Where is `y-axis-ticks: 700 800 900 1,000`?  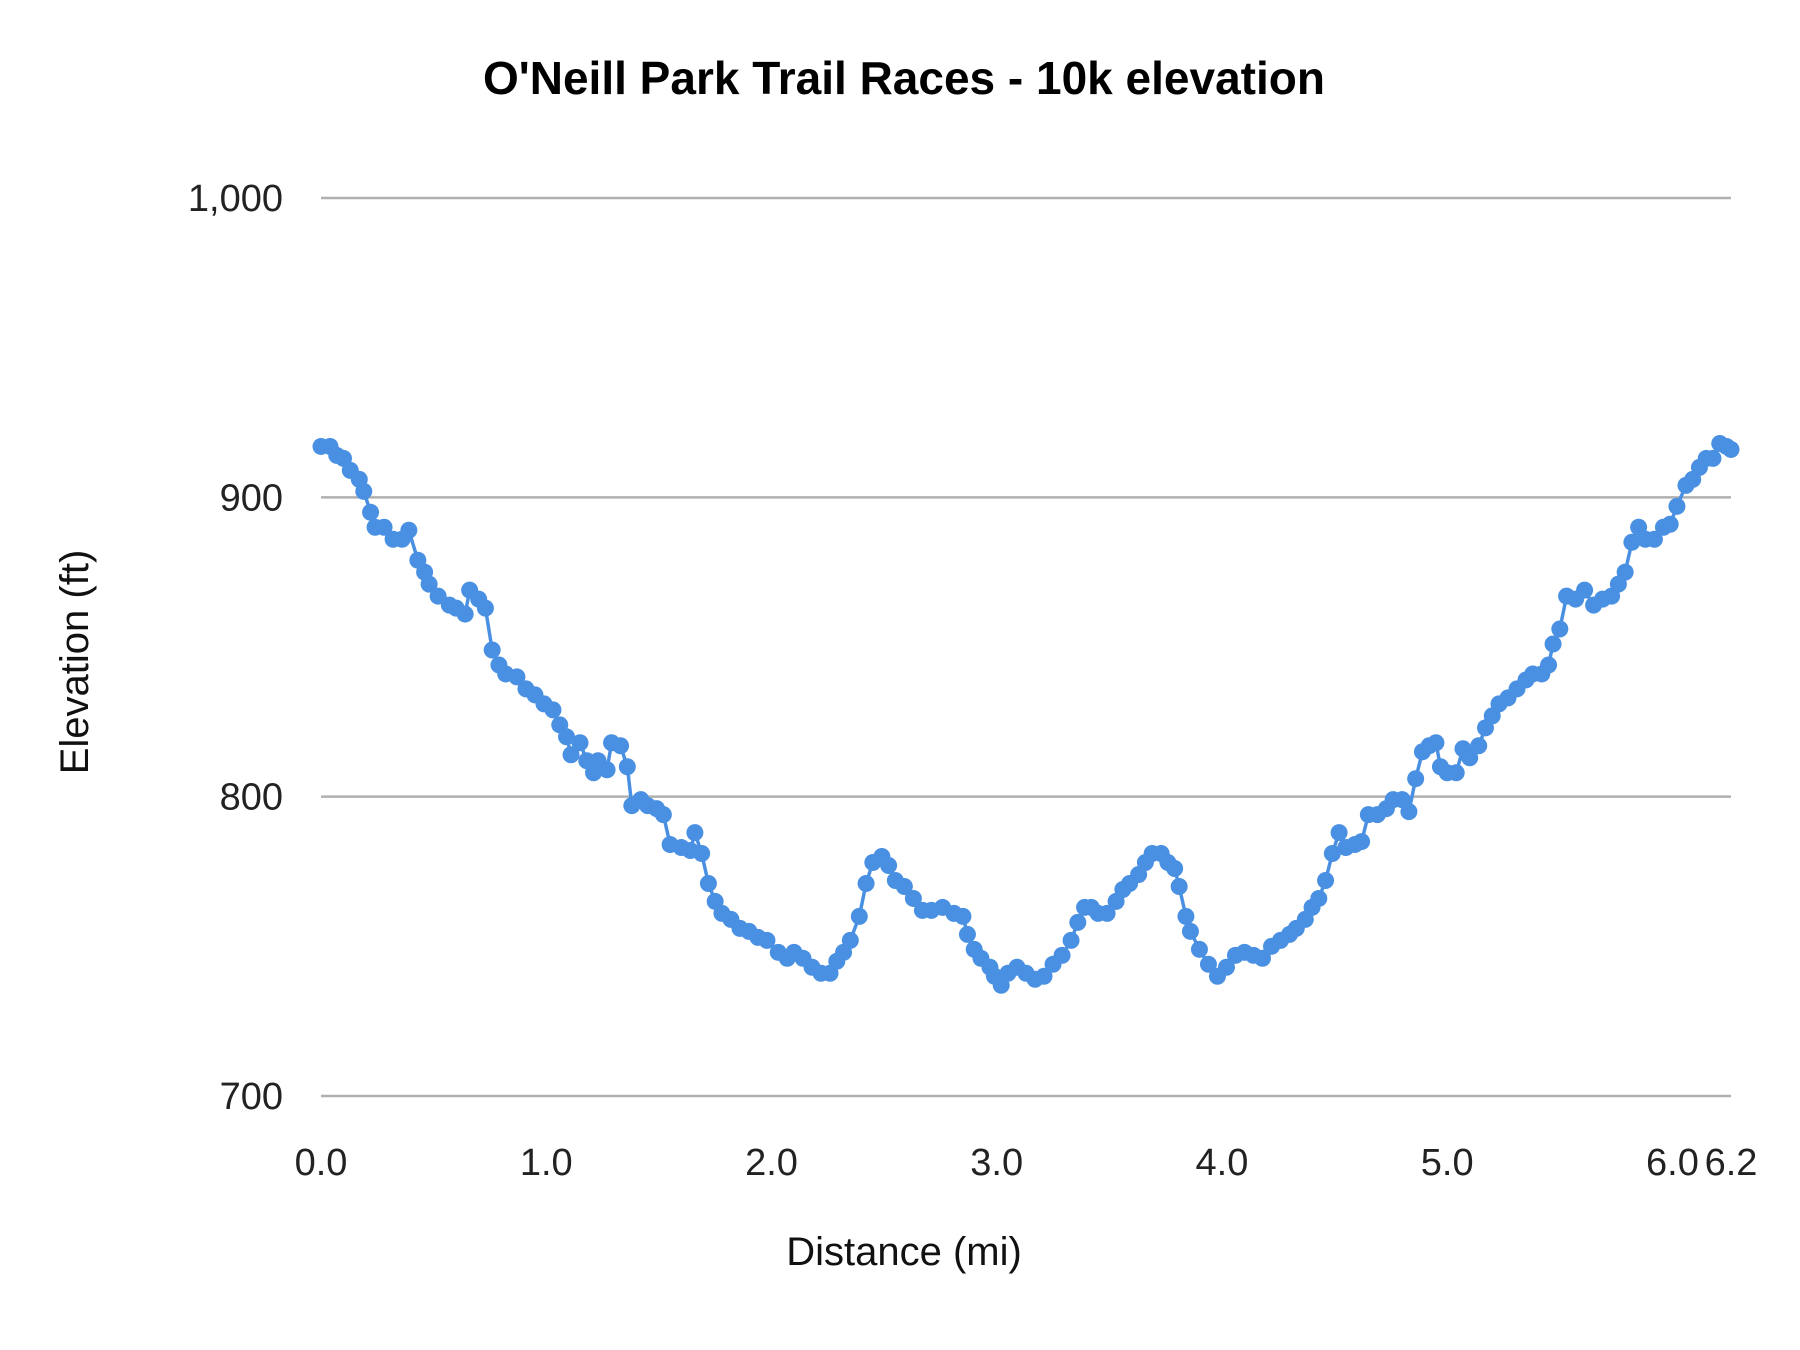 y-axis-ticks: 700 800 900 1,000 is located at coordinates (235, 648).